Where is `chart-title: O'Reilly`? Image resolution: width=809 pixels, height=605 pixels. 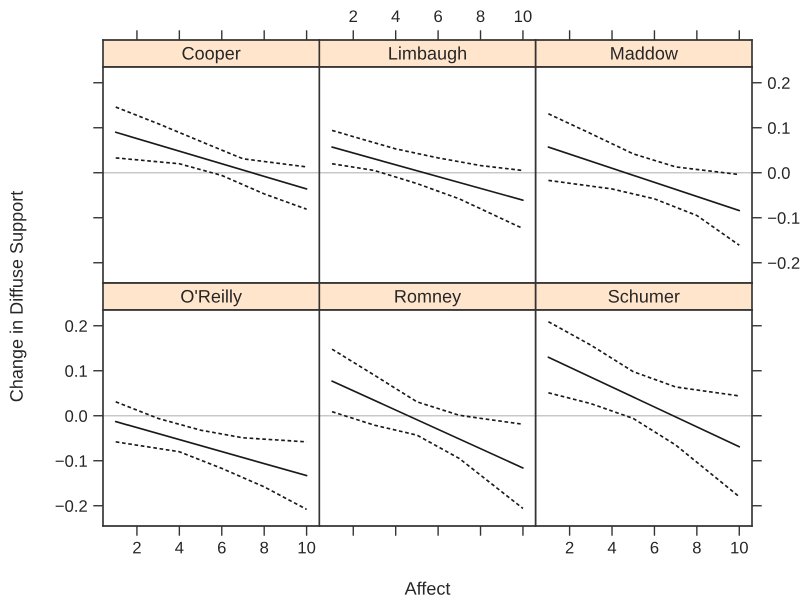
chart-title: O'Reilly is located at coordinates (211, 297).